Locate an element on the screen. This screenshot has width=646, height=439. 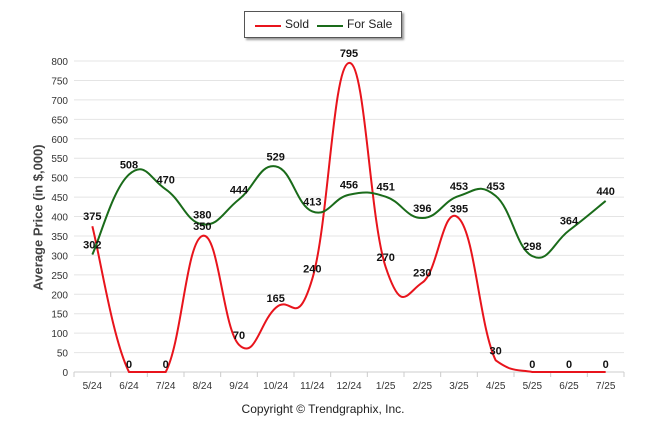
data-label-for-sale: 380 is located at coordinates (202, 215).